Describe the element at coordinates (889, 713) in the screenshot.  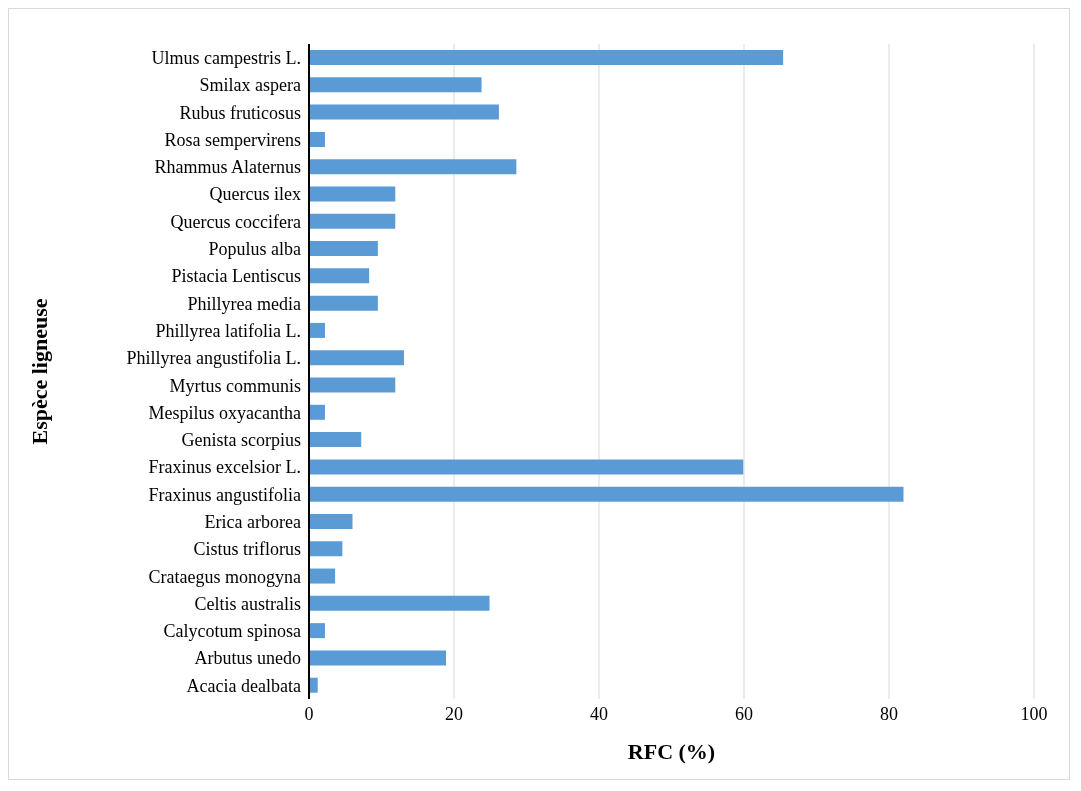
I see `x-tick-label: 80` at that location.